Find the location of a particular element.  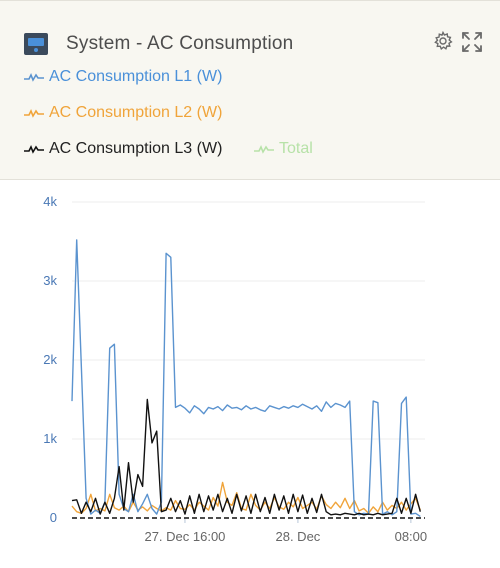

legend-item-l3: AC Consumption L3 (W) is located at coordinates (123, 149).